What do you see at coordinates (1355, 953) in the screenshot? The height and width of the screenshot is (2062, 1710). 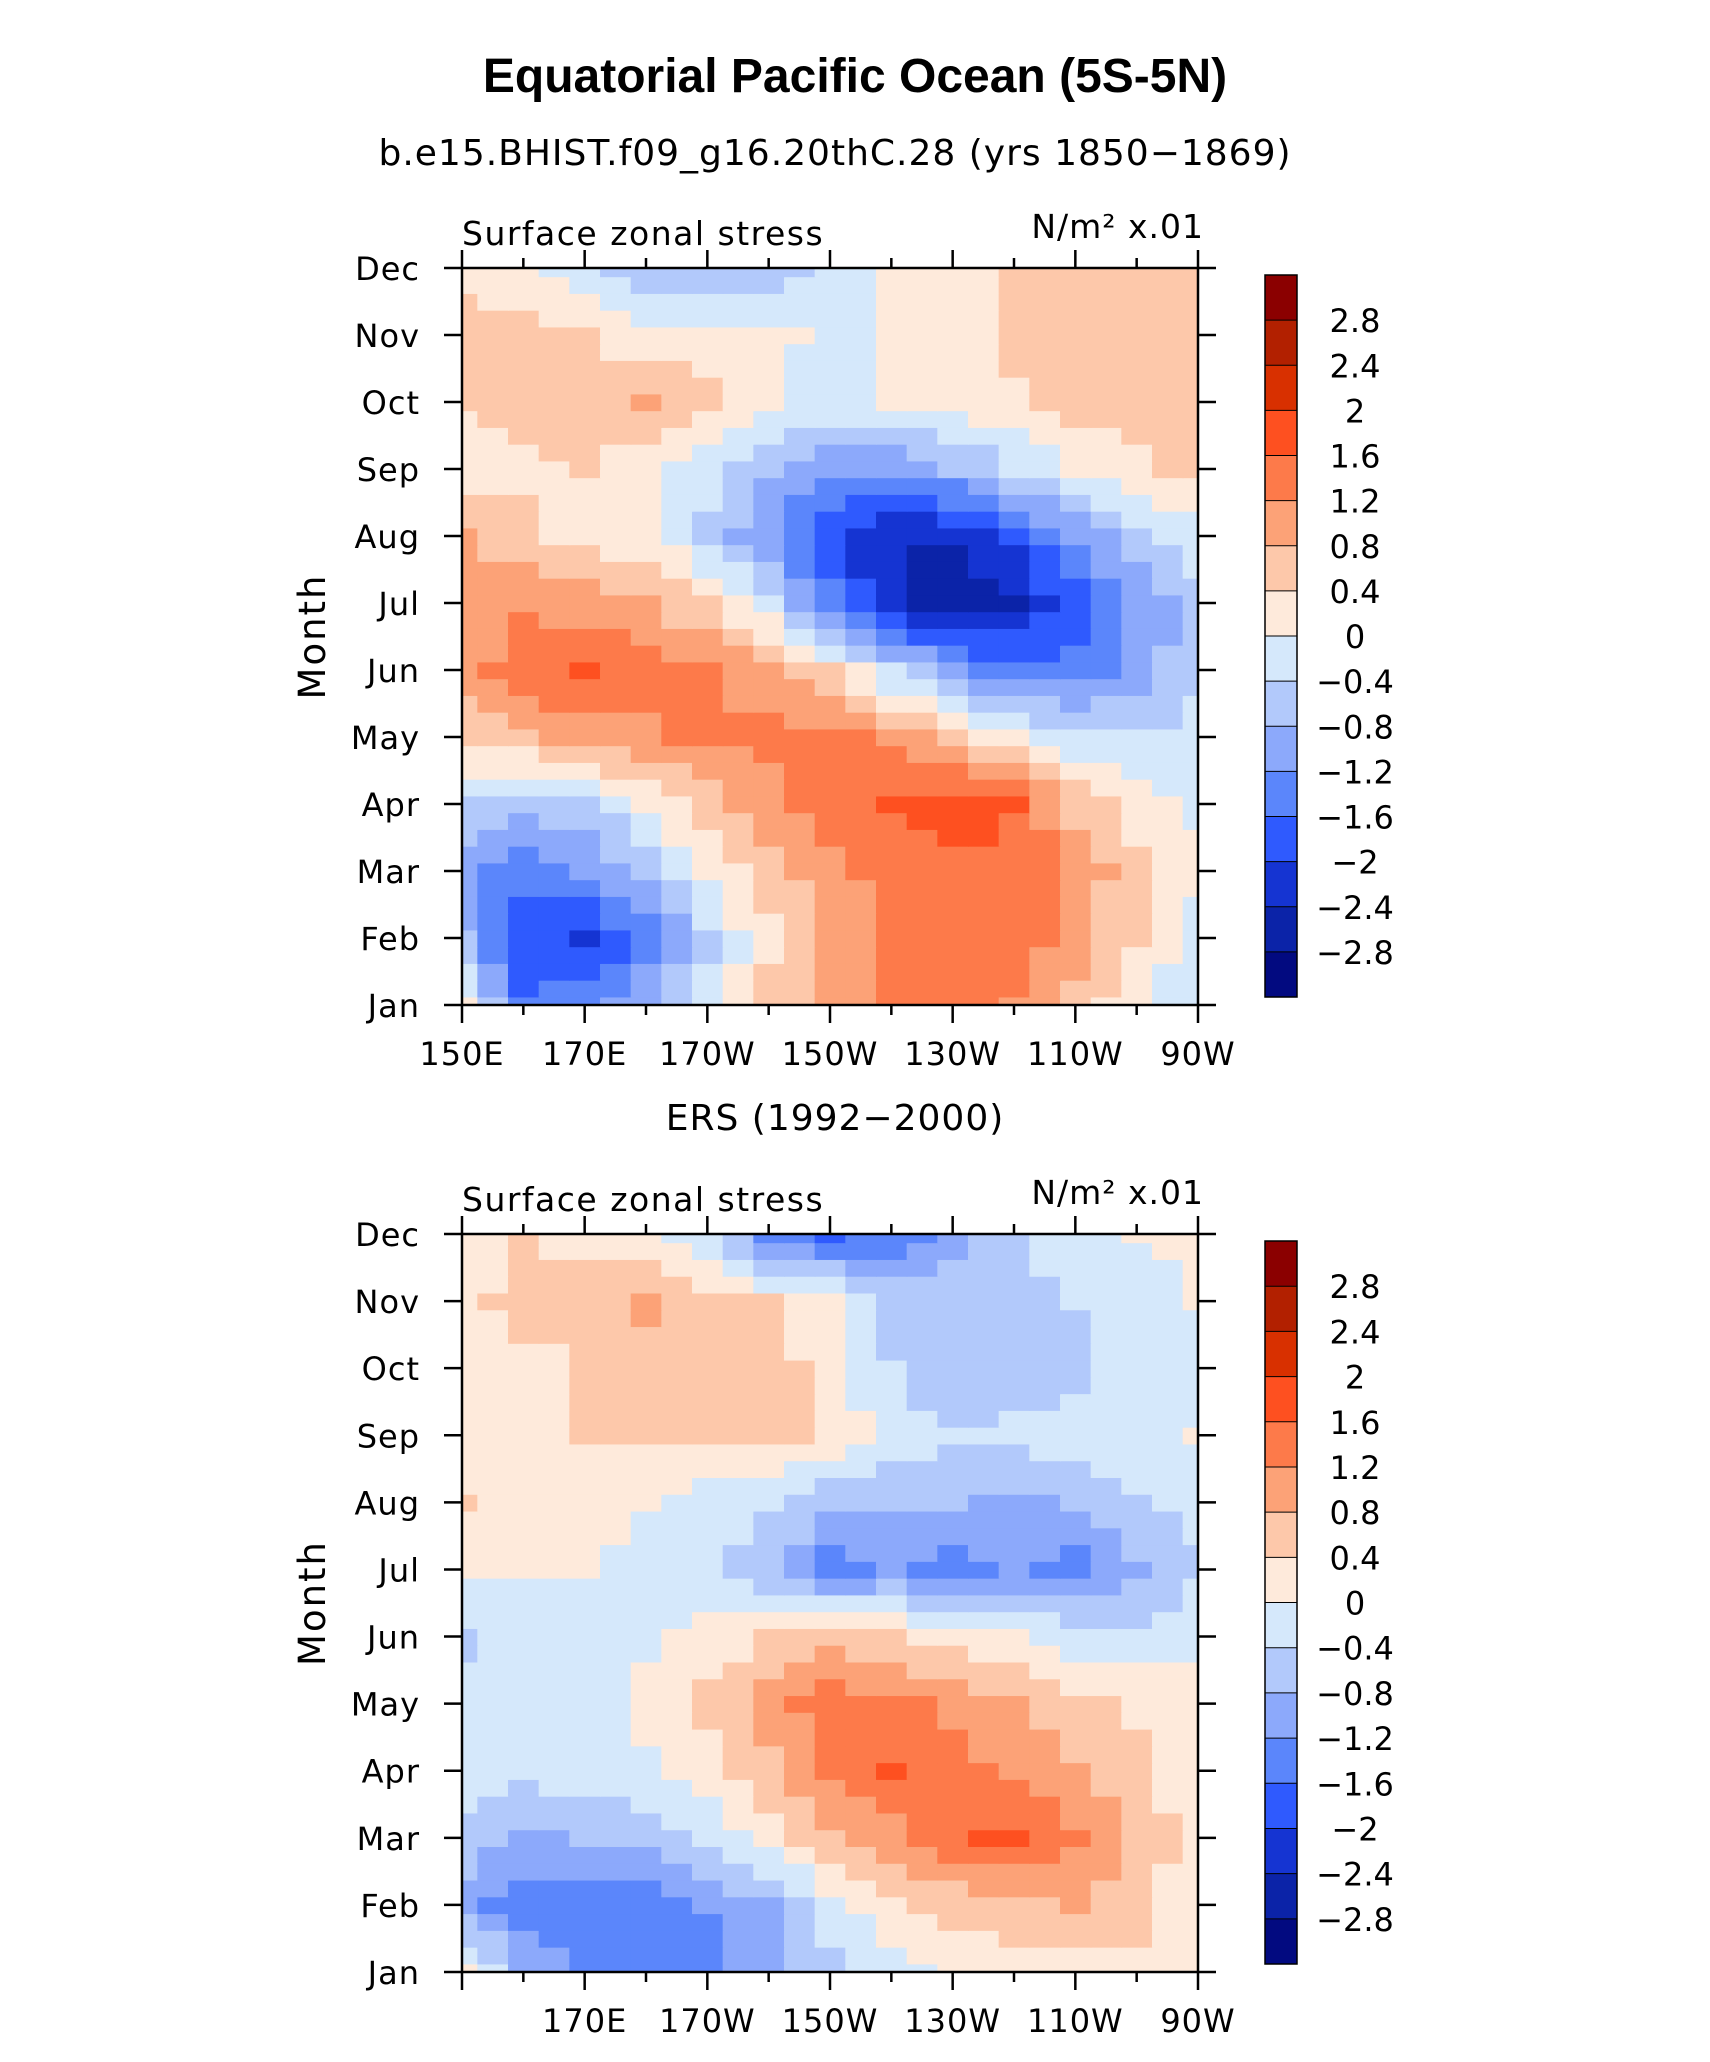 I see `colorbar-label: −2.8` at bounding box center [1355, 953].